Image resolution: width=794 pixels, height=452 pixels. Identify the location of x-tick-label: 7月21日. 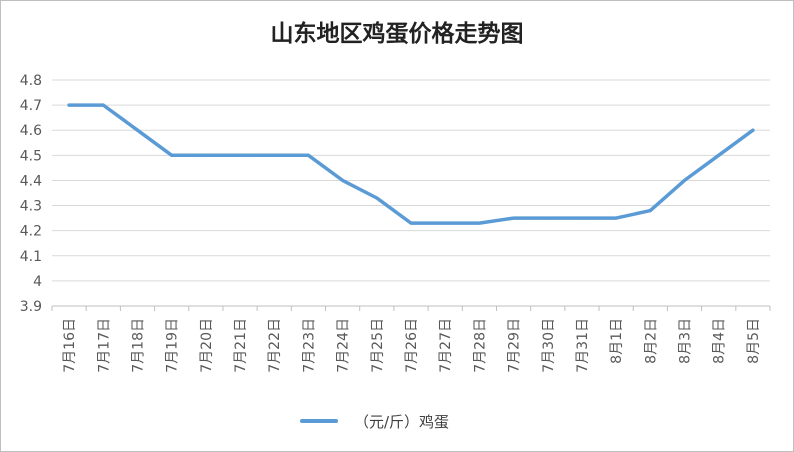
(241, 345).